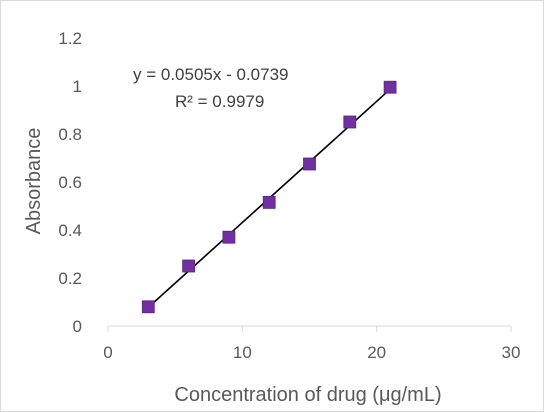 The width and height of the screenshot is (544, 412). What do you see at coordinates (70, 38) in the screenshot?
I see `y-tick-label: 1.2` at bounding box center [70, 38].